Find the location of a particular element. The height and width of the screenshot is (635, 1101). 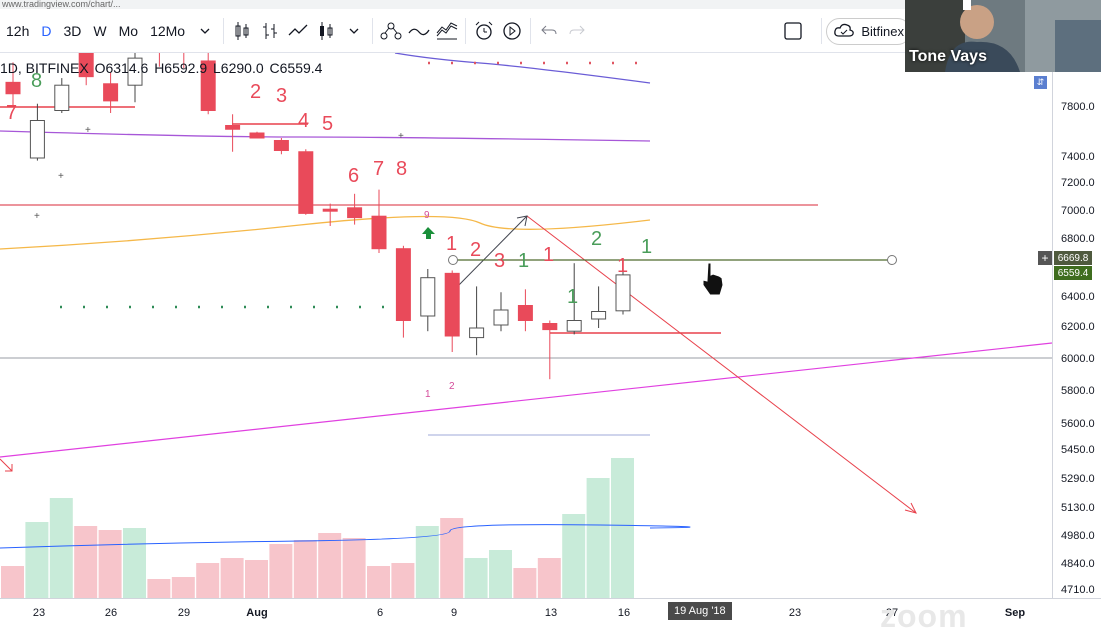

alert-icon is located at coordinates (484, 31).